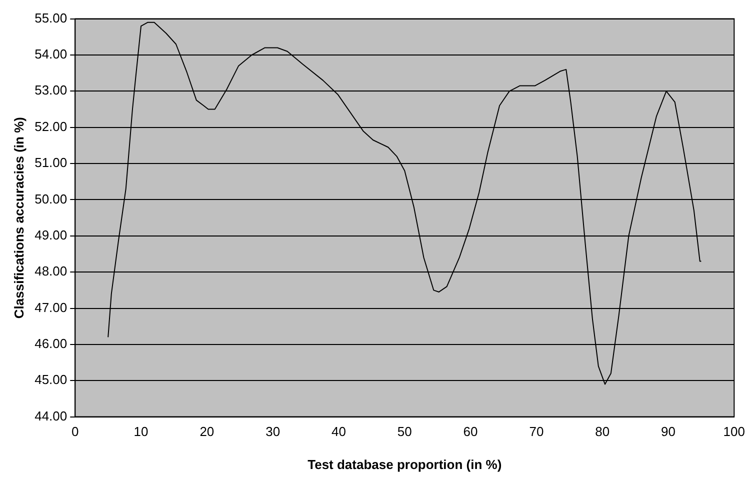 The width and height of the screenshot is (756, 485). Describe the element at coordinates (51, 54) in the screenshot. I see `y-tick-label: 54.00` at that location.